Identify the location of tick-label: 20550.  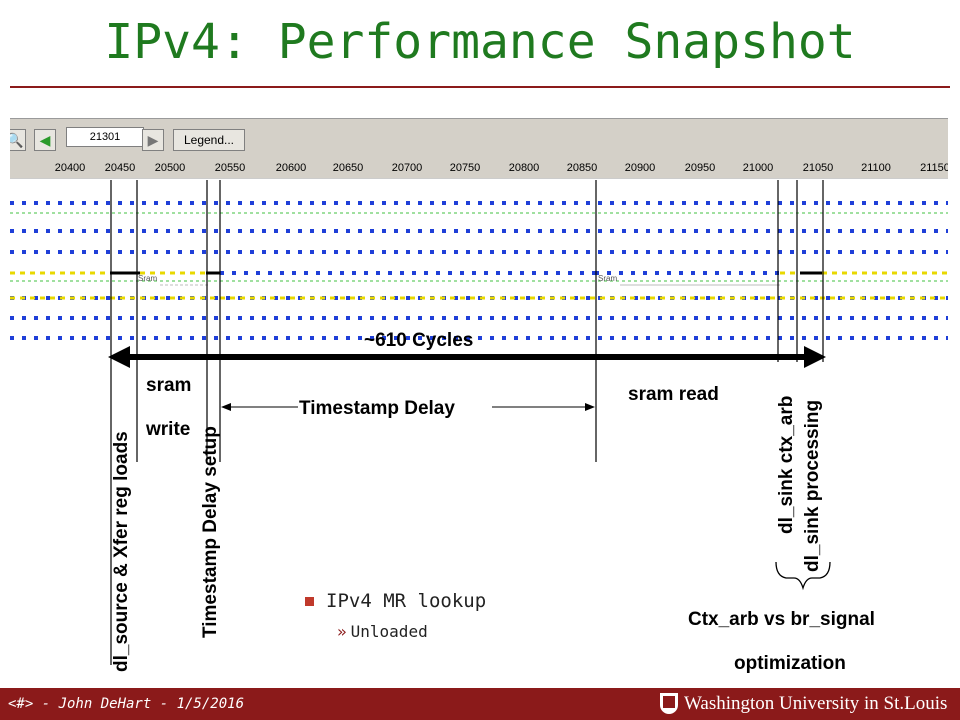
(230, 168).